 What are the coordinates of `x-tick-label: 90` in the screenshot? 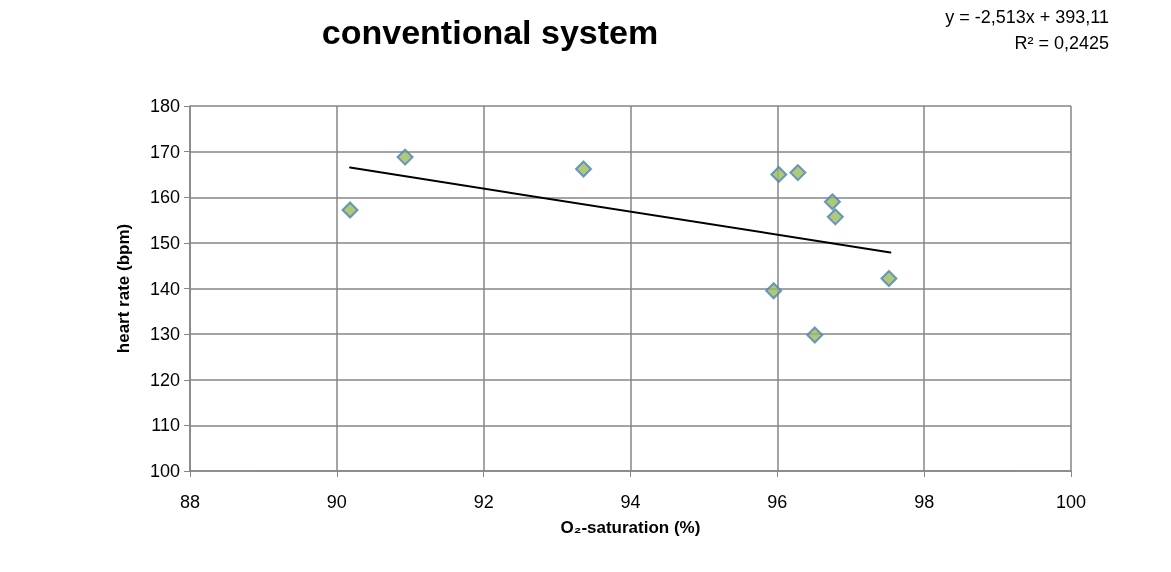 It's located at (336, 502).